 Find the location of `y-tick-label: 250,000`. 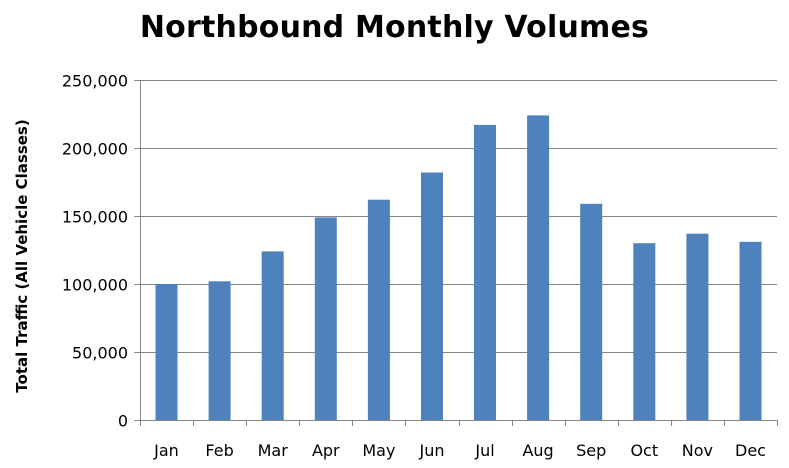

y-tick-label: 250,000 is located at coordinates (95, 81).